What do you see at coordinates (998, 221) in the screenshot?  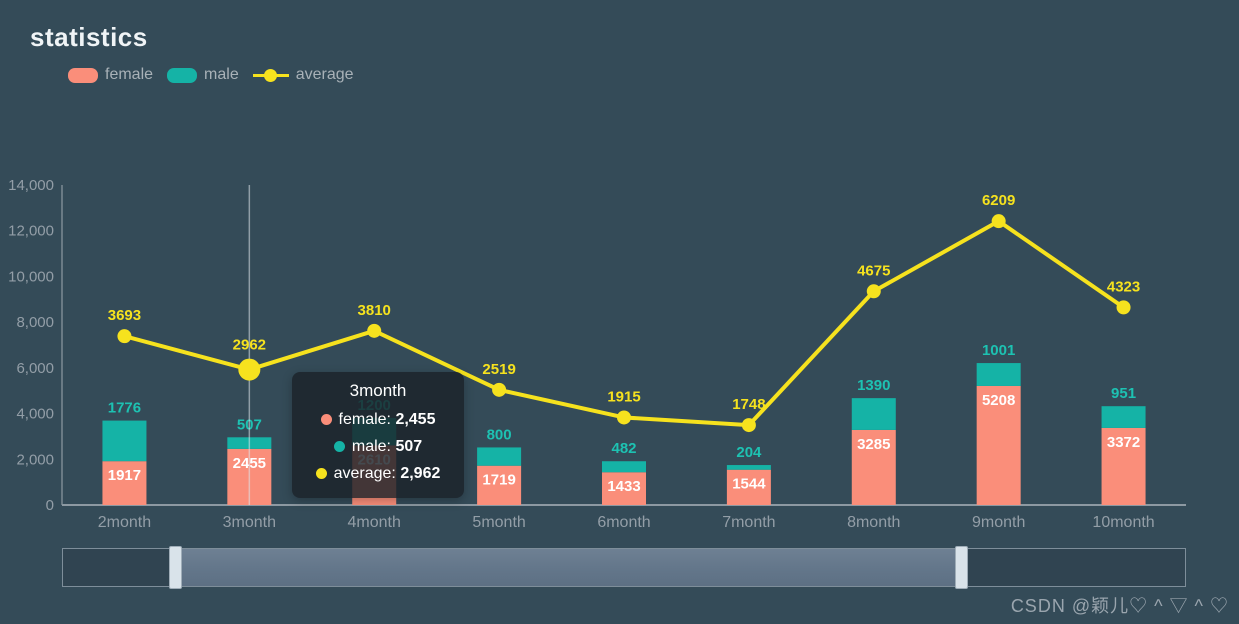 I see `average-point-9month` at bounding box center [998, 221].